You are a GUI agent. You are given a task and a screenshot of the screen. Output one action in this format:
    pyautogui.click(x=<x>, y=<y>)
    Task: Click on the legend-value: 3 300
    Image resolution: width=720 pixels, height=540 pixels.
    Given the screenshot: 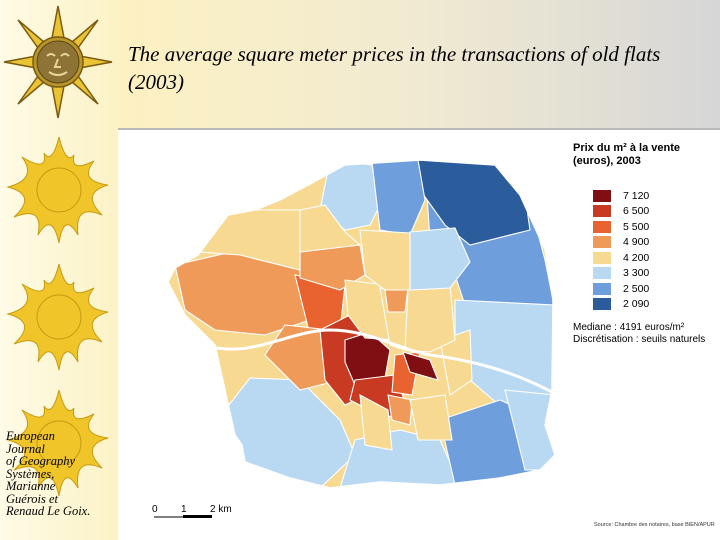 What is the action you would take?
    pyautogui.click(x=636, y=273)
    